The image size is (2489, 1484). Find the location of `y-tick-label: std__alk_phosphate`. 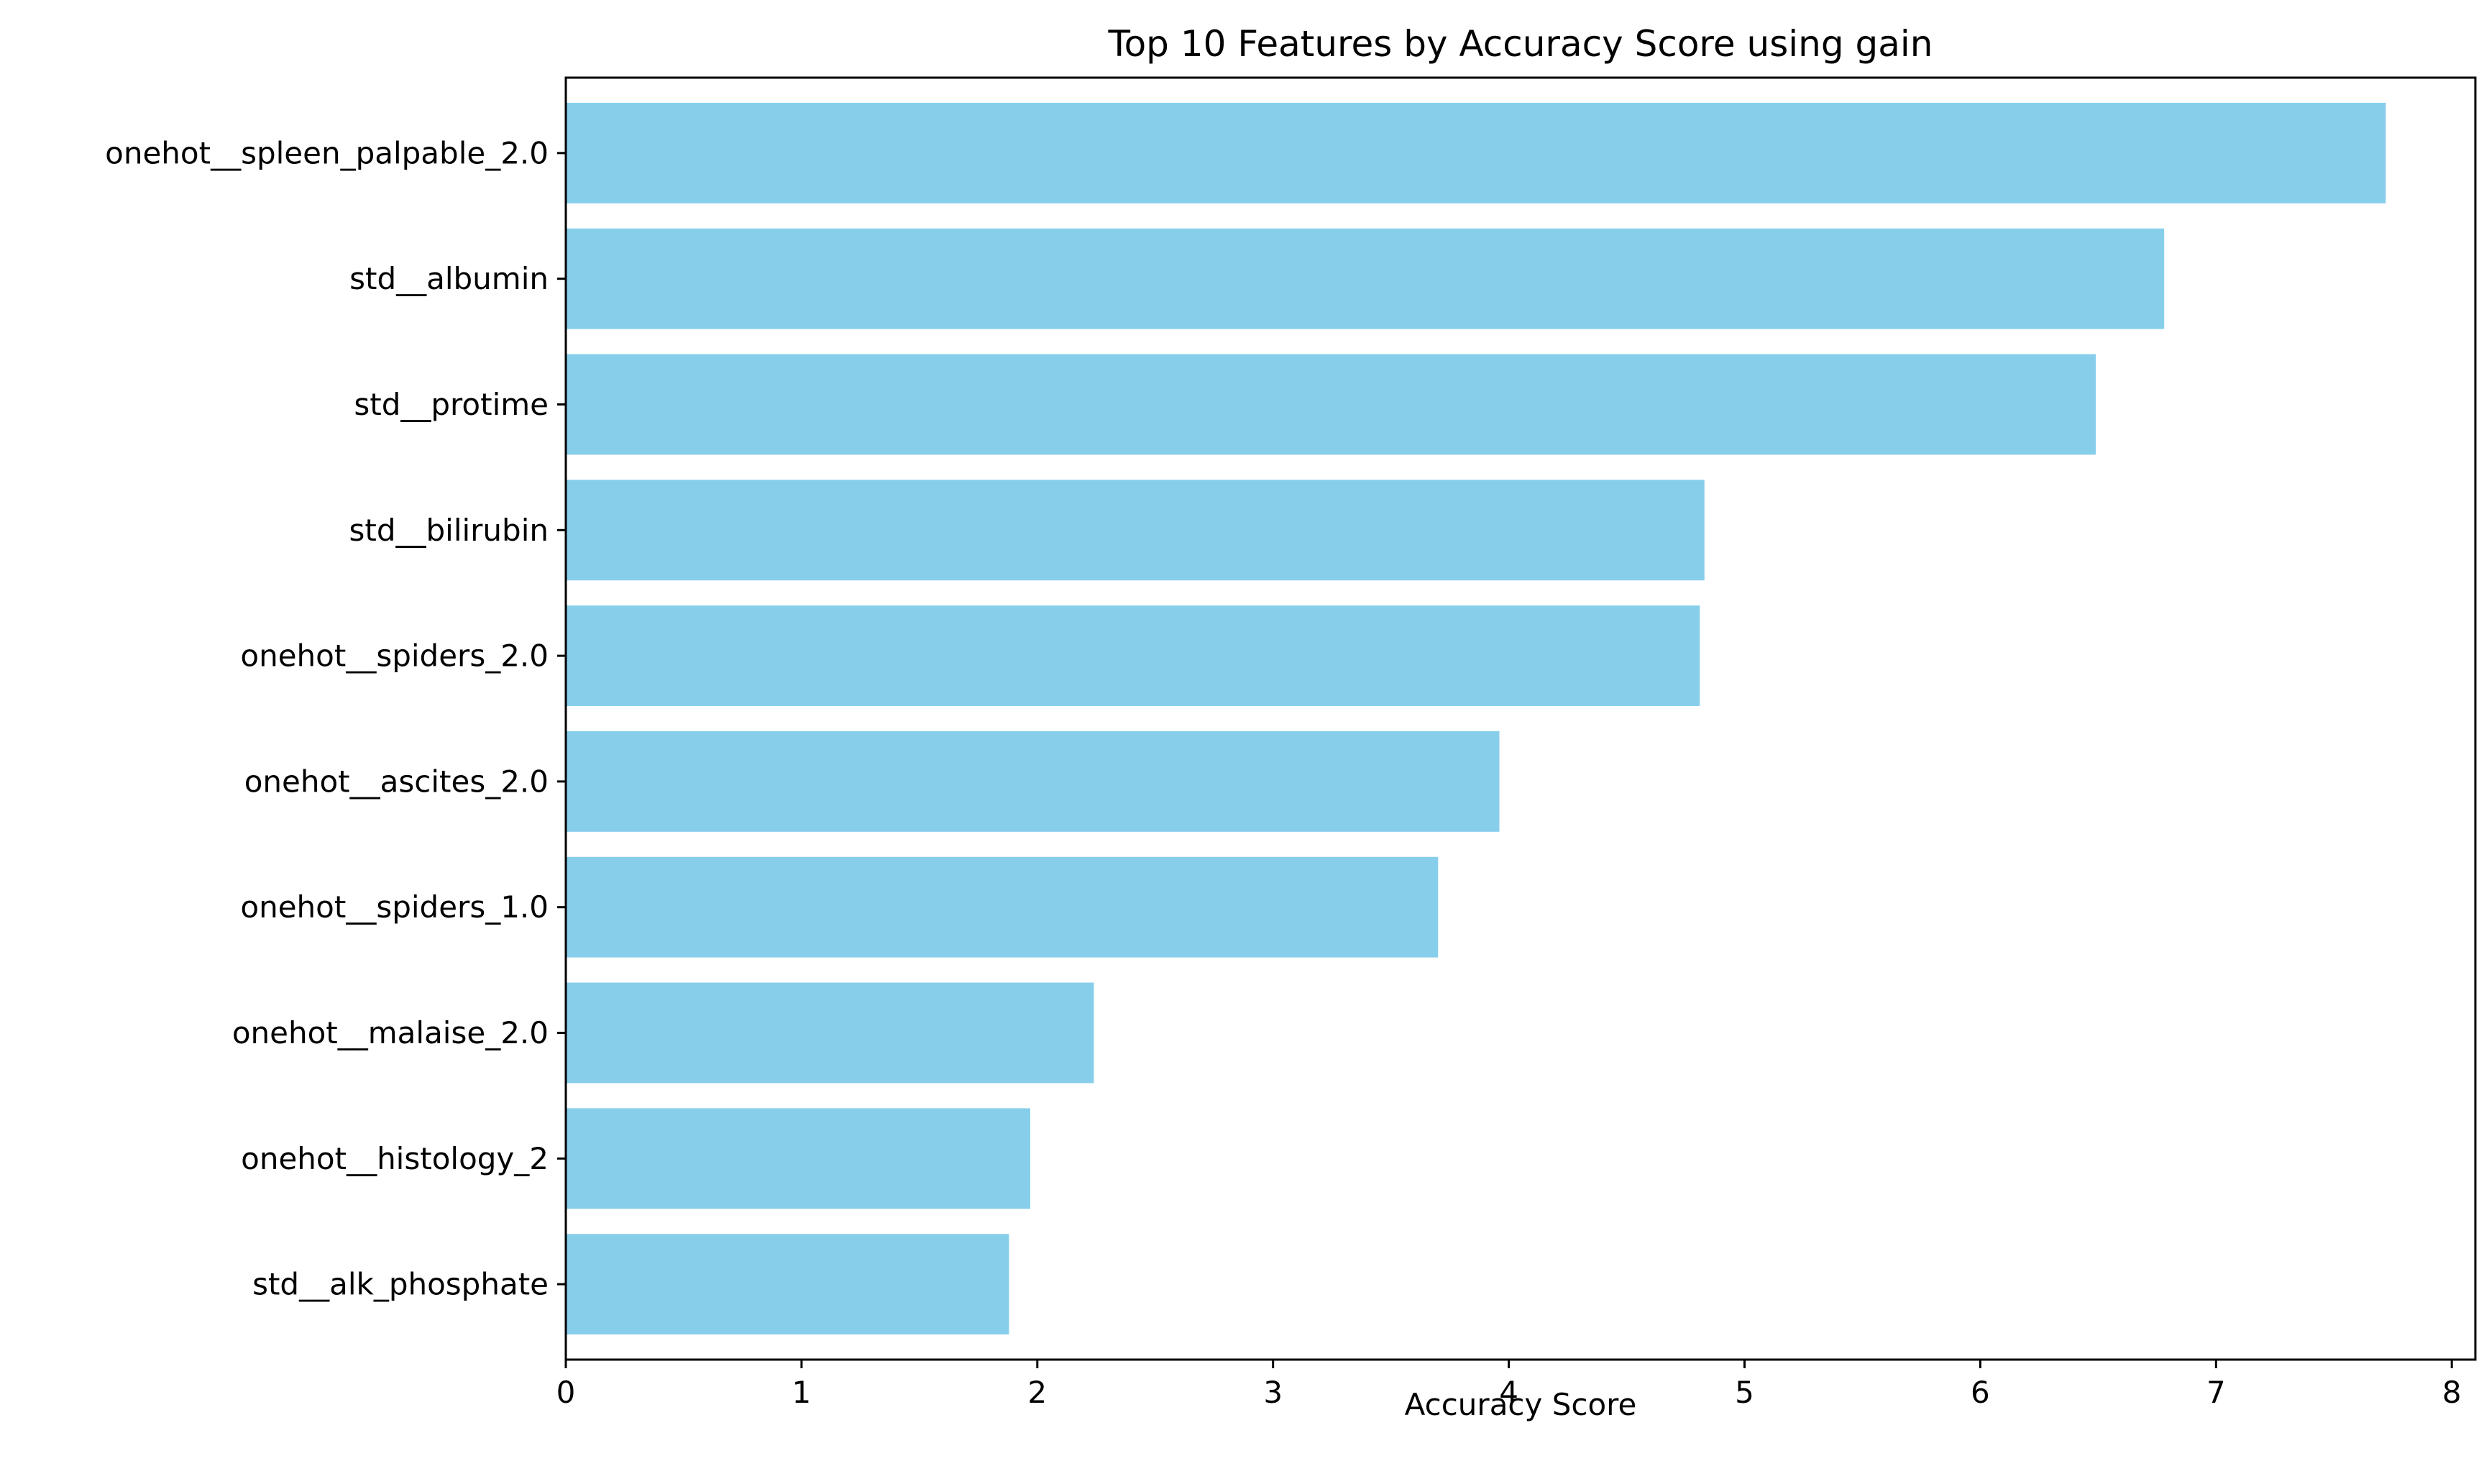

y-tick-label: std__alk_phosphate is located at coordinates (400, 1284).